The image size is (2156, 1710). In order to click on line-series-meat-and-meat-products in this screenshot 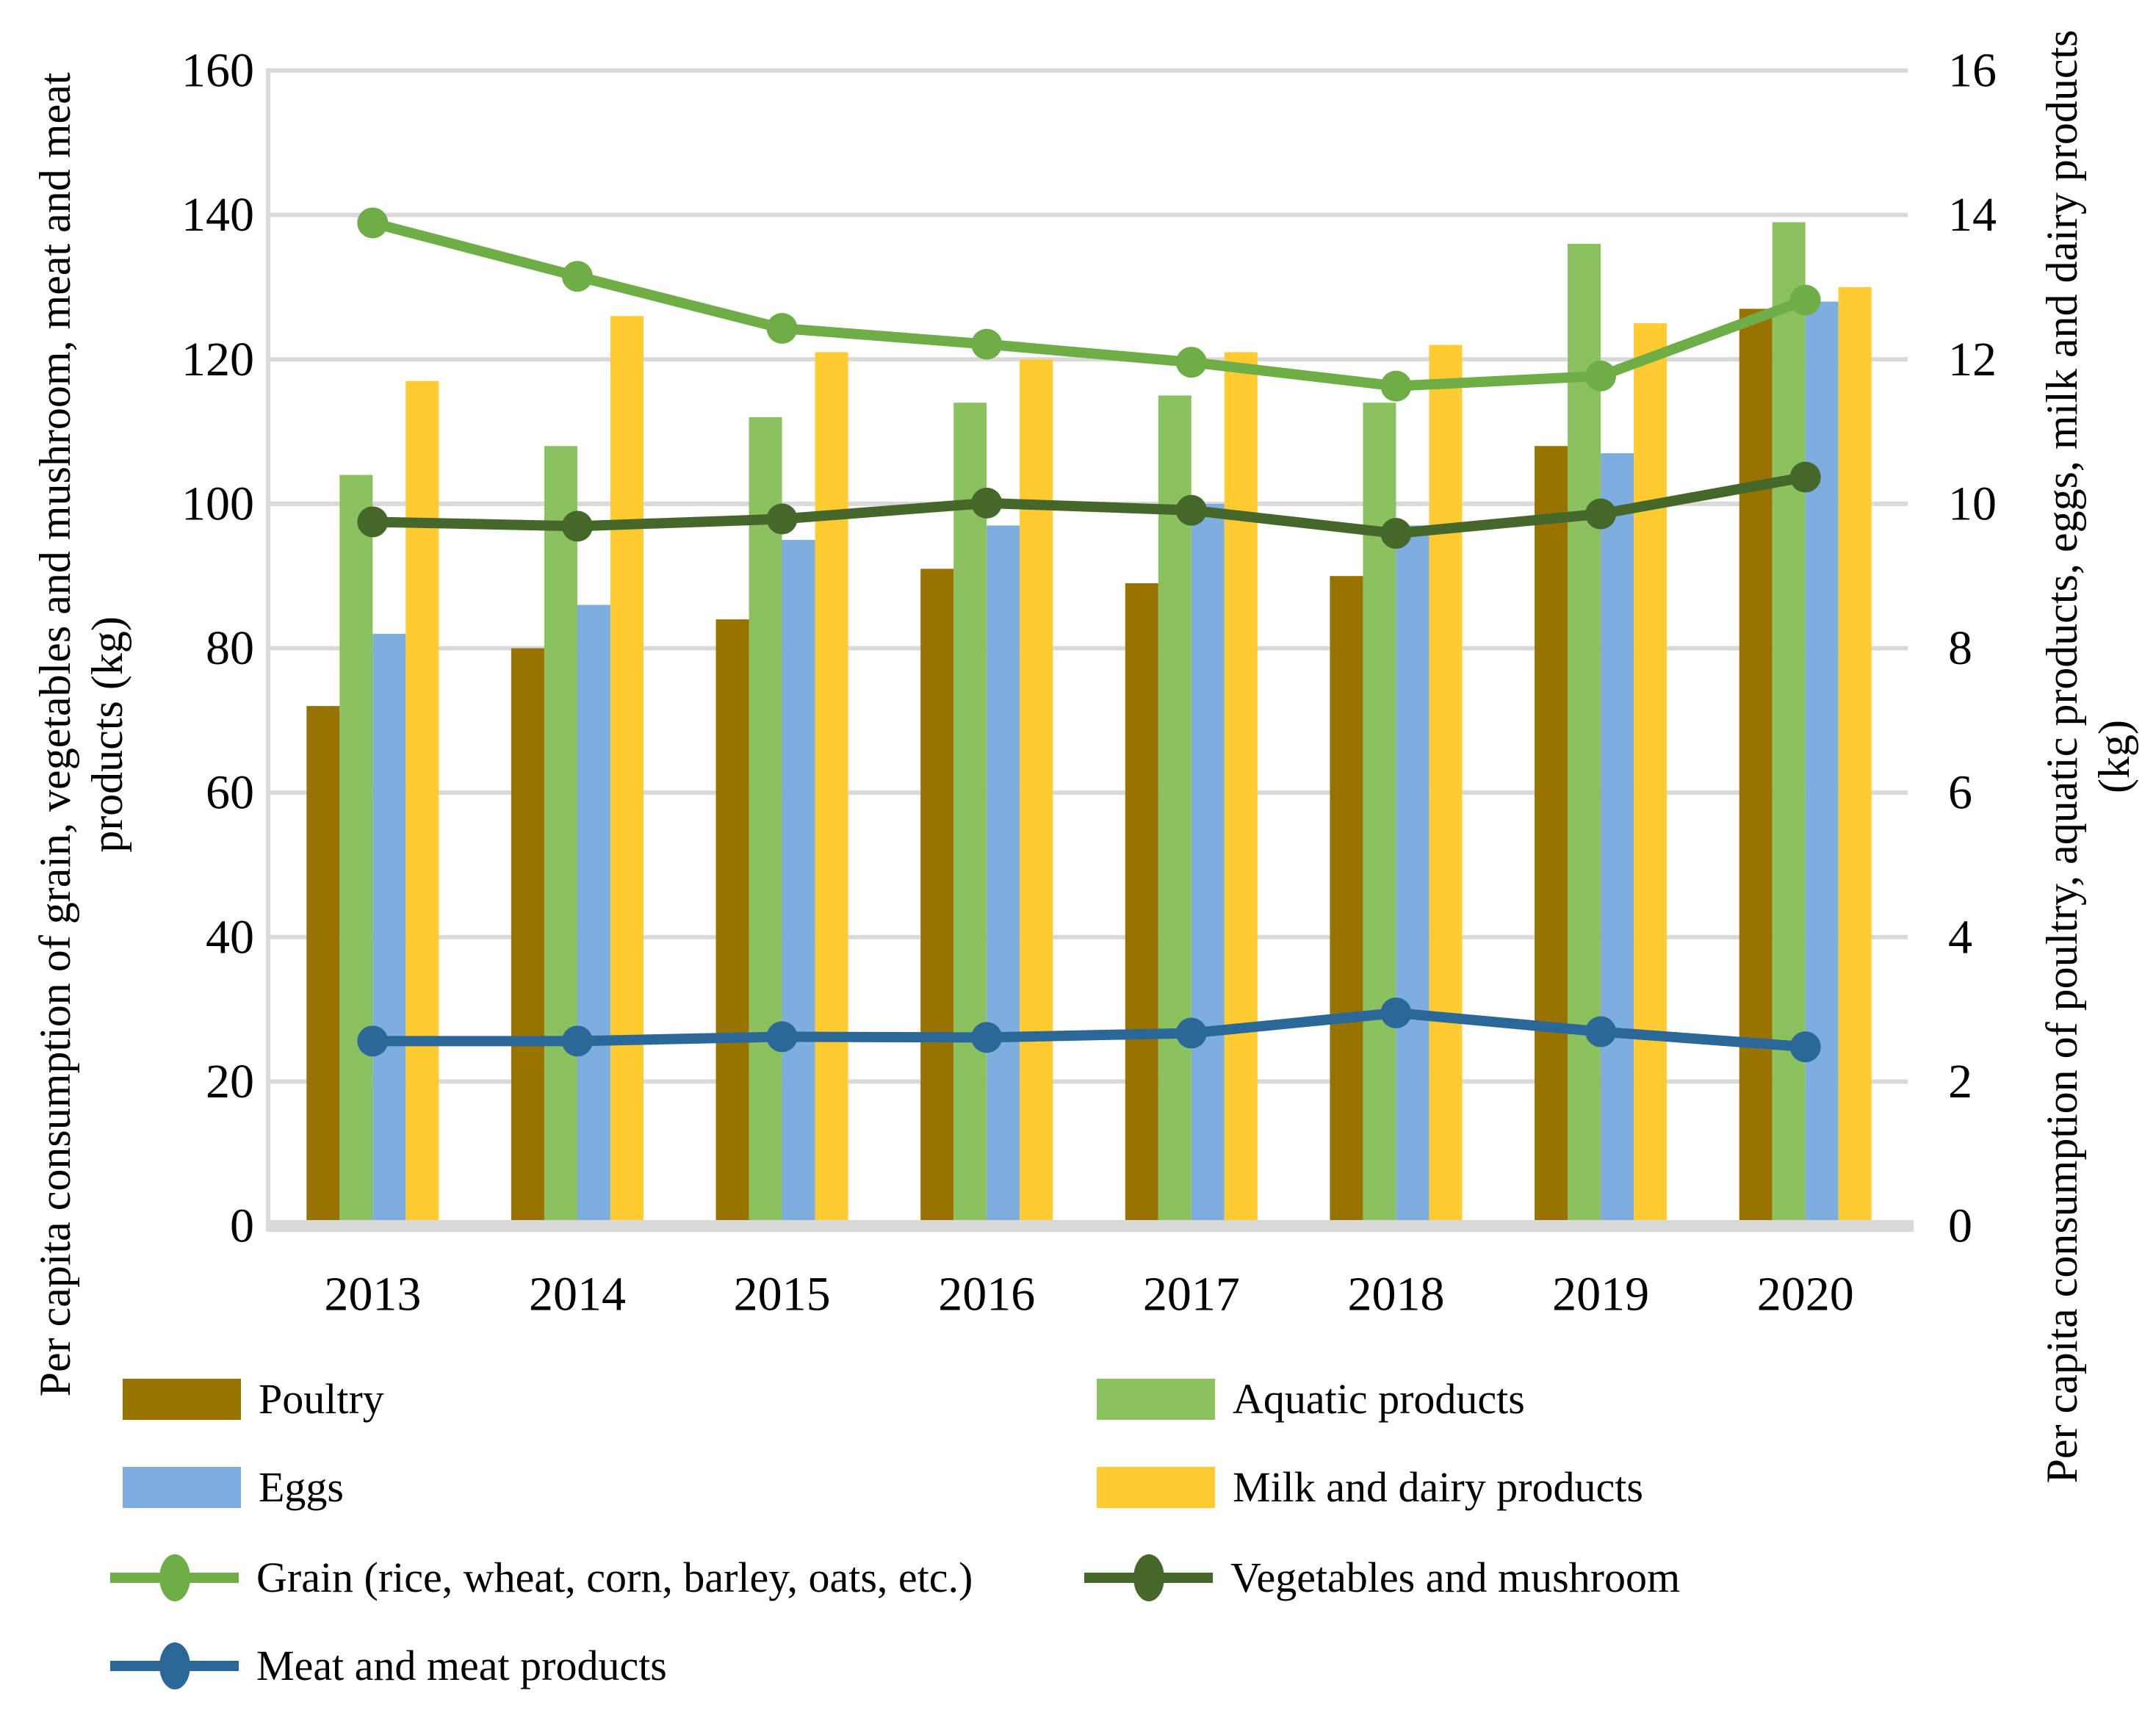, I will do `click(1089, 1030)`.